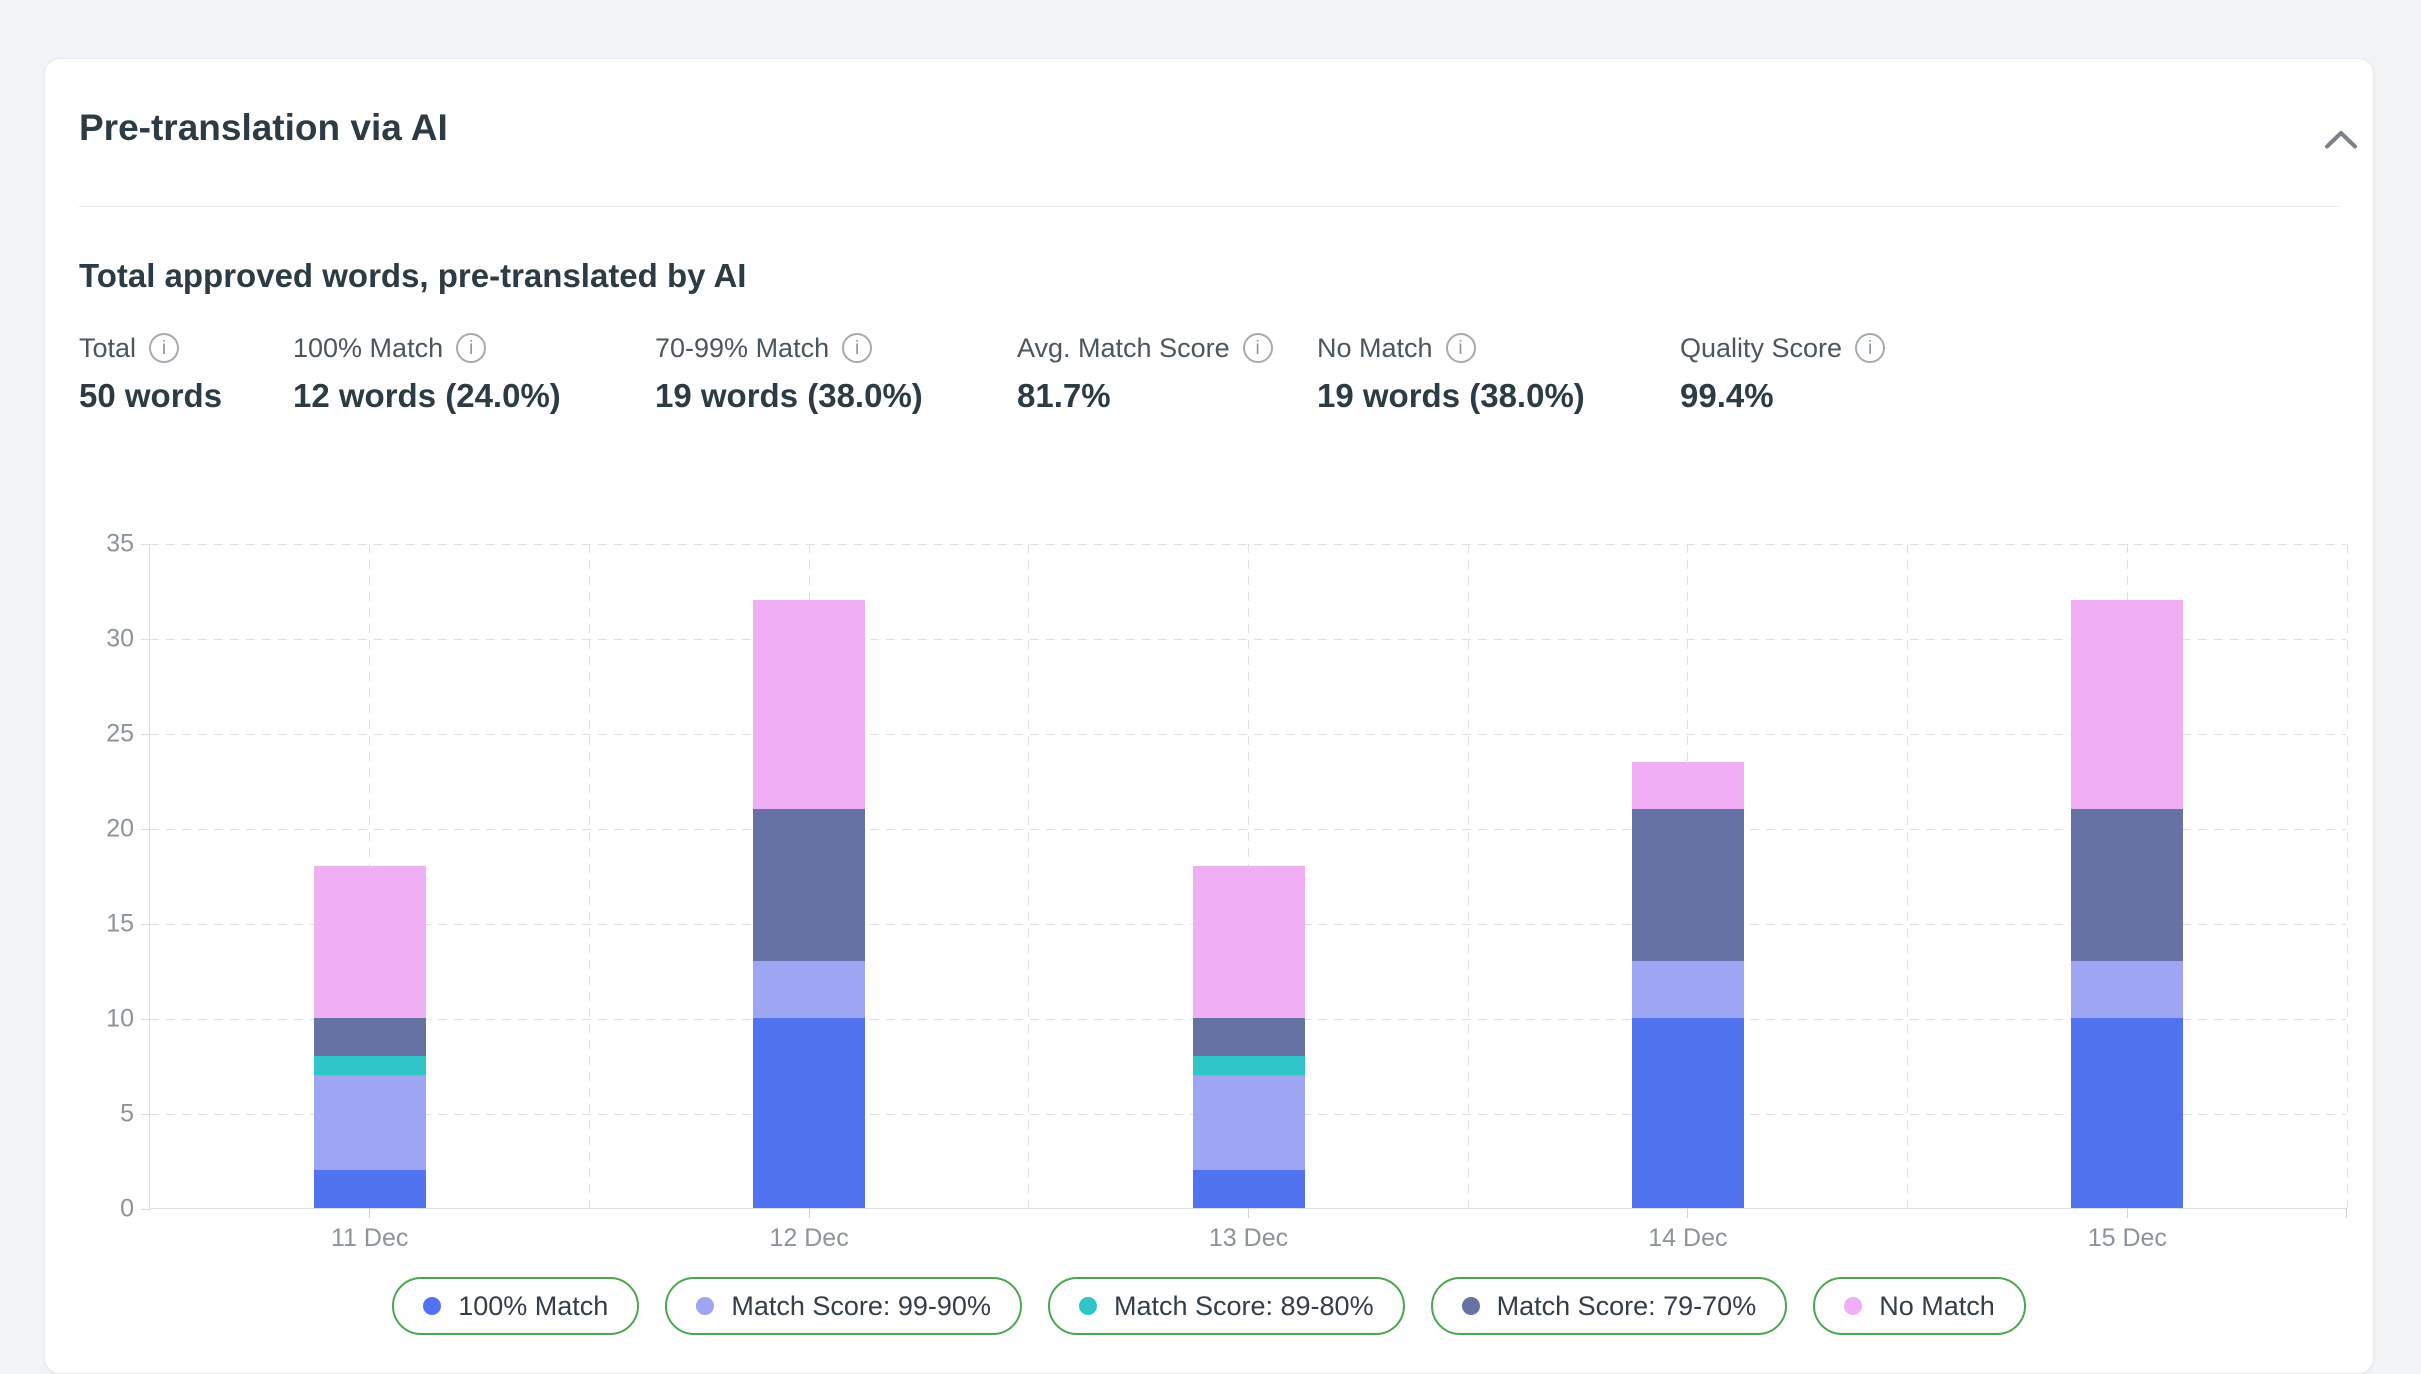  I want to click on x-axis-label: 13 Dec, so click(1248, 1238).